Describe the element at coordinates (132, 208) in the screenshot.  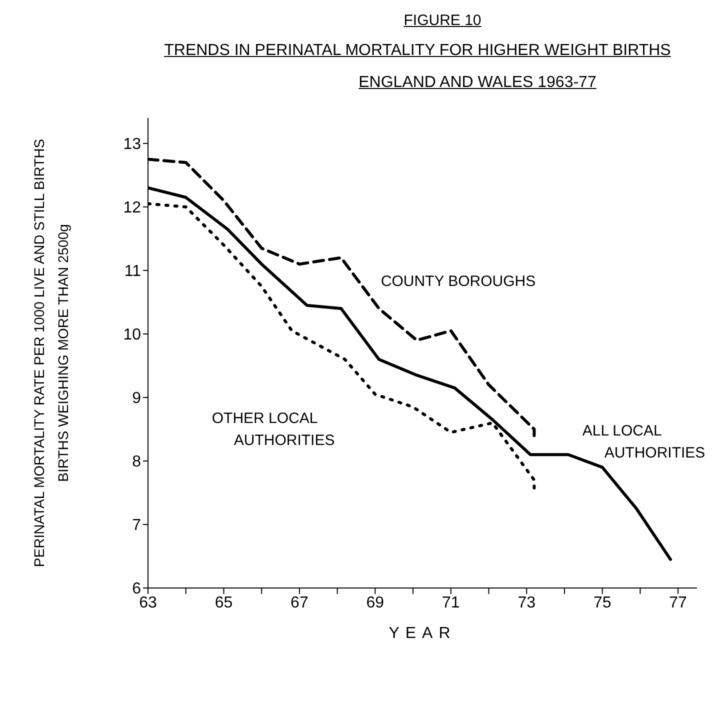
I see `y-tick-label: 12` at that location.